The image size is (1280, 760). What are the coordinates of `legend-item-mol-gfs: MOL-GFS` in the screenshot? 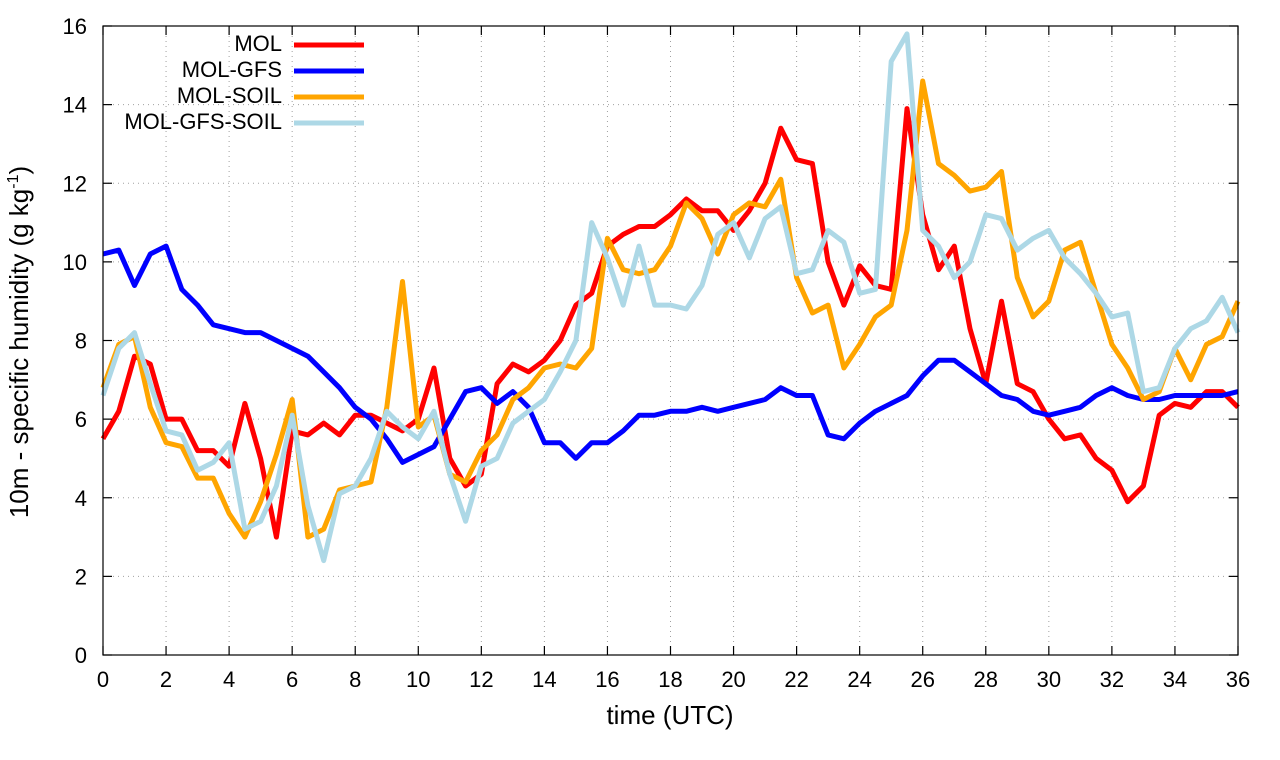 It's located at (273, 69).